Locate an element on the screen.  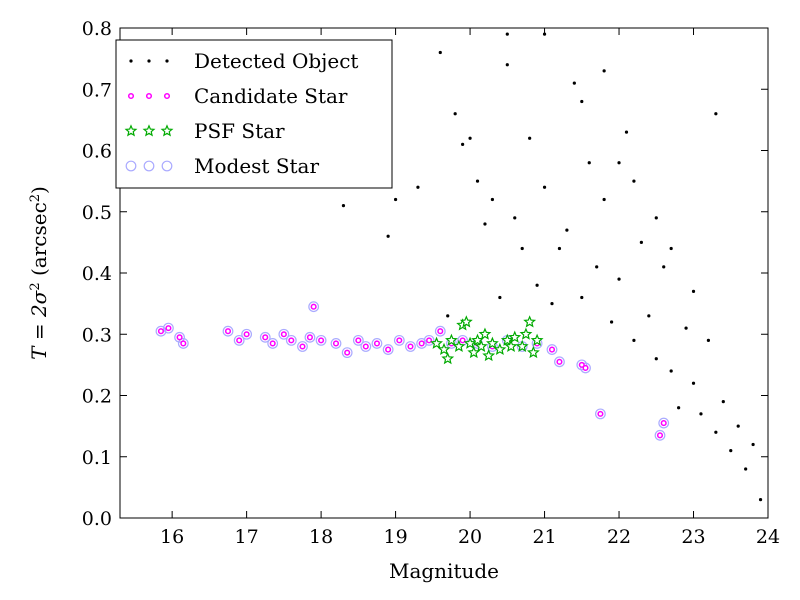
y-tick-label: 0.6 is located at coordinates (97, 152).